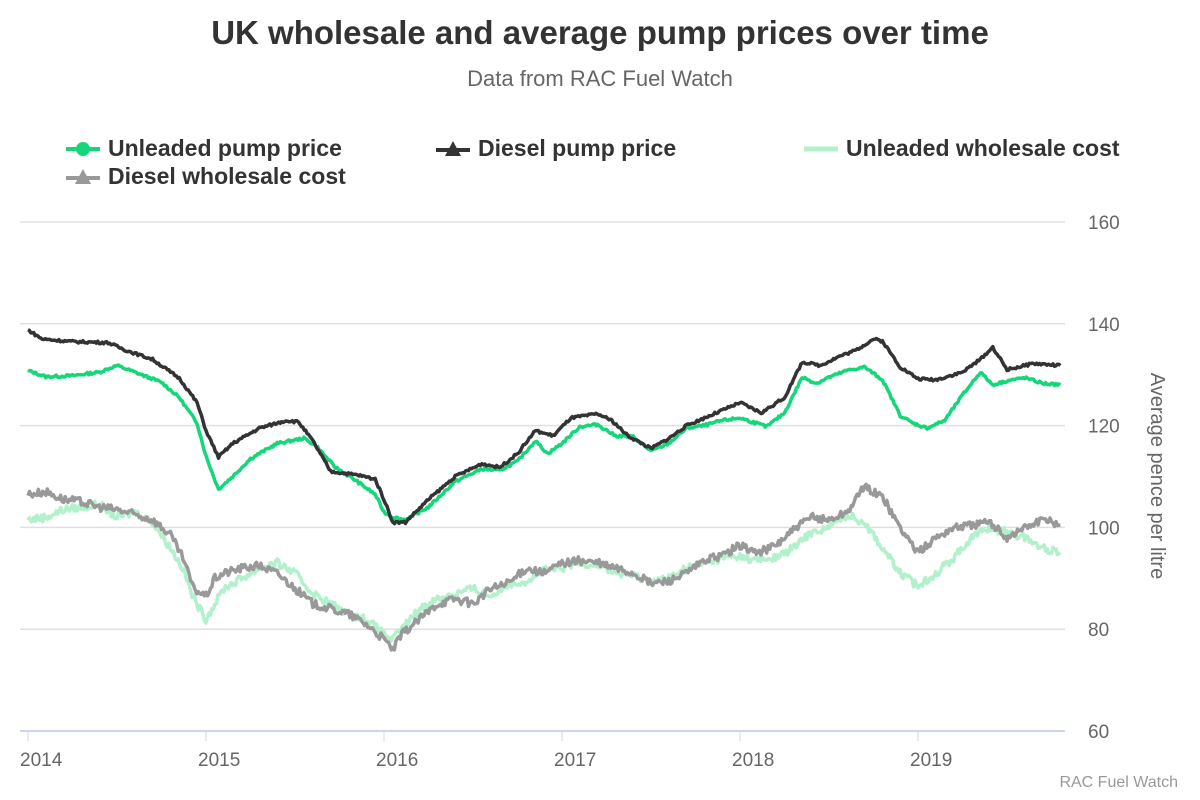  I want to click on legend-circle-icon, so click(83, 148).